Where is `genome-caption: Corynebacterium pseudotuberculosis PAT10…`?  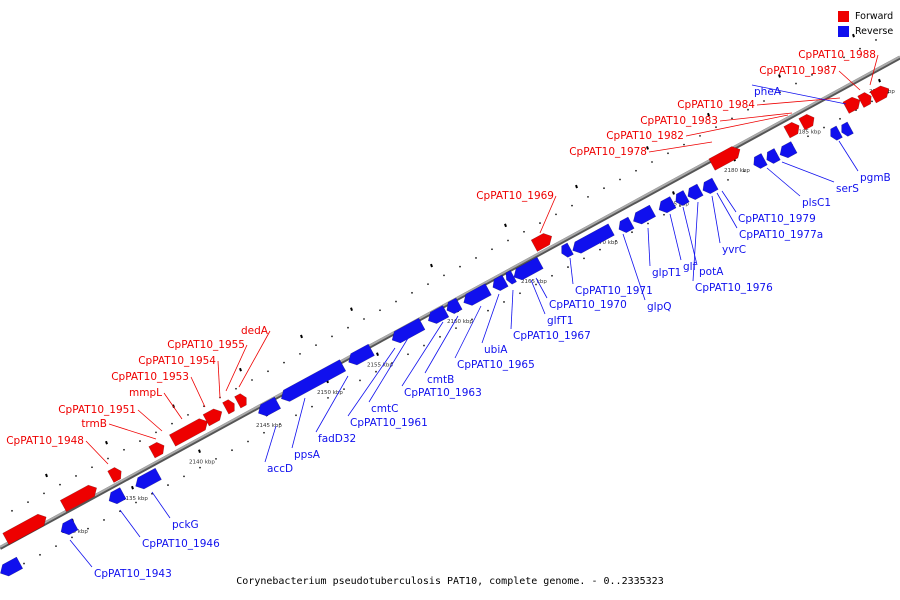 genome-caption: Corynebacterium pseudotuberculosis PAT10… is located at coordinates (450, 581).